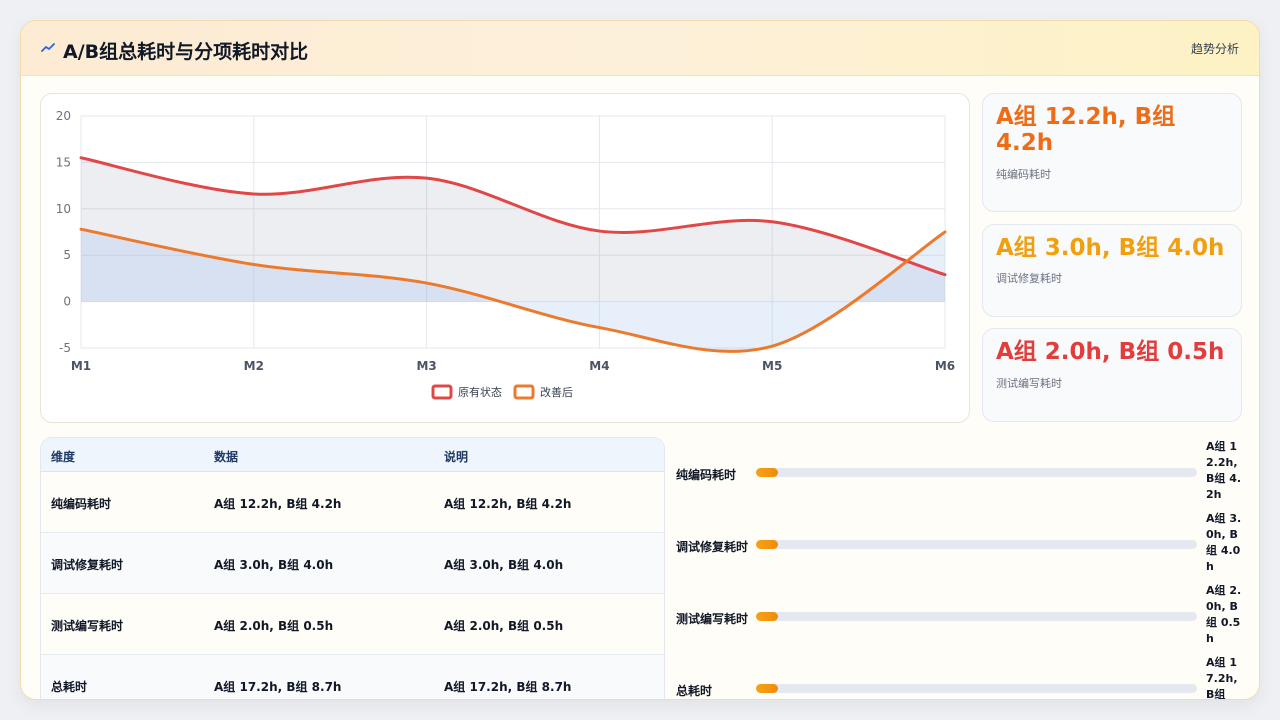  Describe the element at coordinates (67, 255) in the screenshot. I see `y-tick-label: 5` at that location.